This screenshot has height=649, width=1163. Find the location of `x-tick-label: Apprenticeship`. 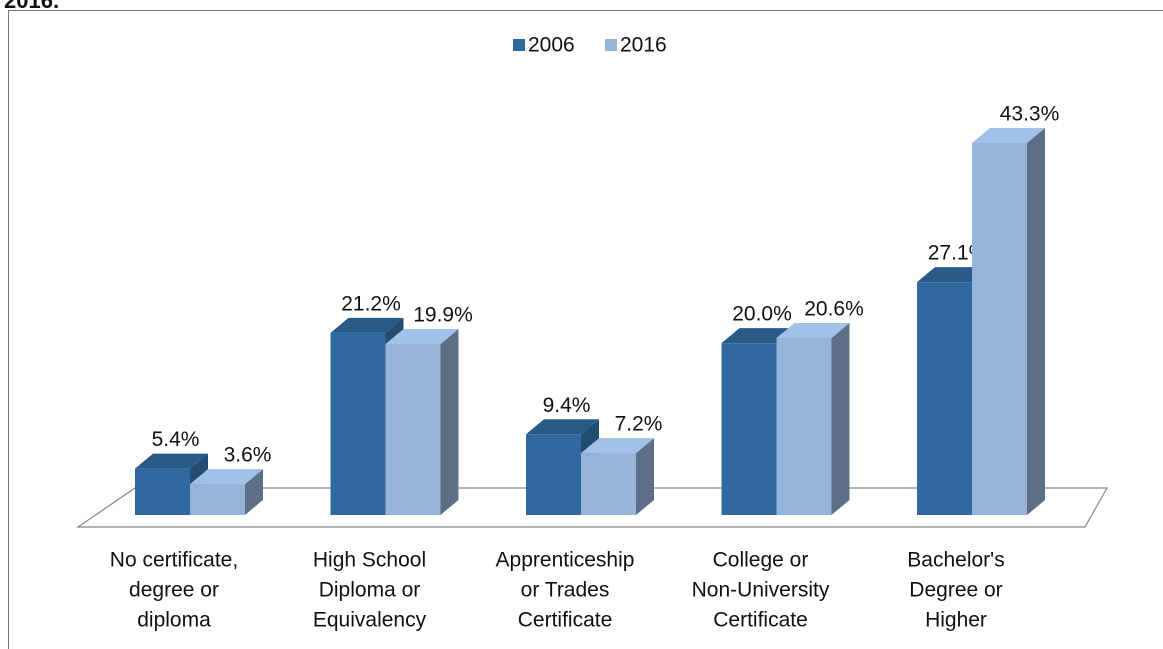

x-tick-label: Apprenticeship is located at coordinates (565, 560).